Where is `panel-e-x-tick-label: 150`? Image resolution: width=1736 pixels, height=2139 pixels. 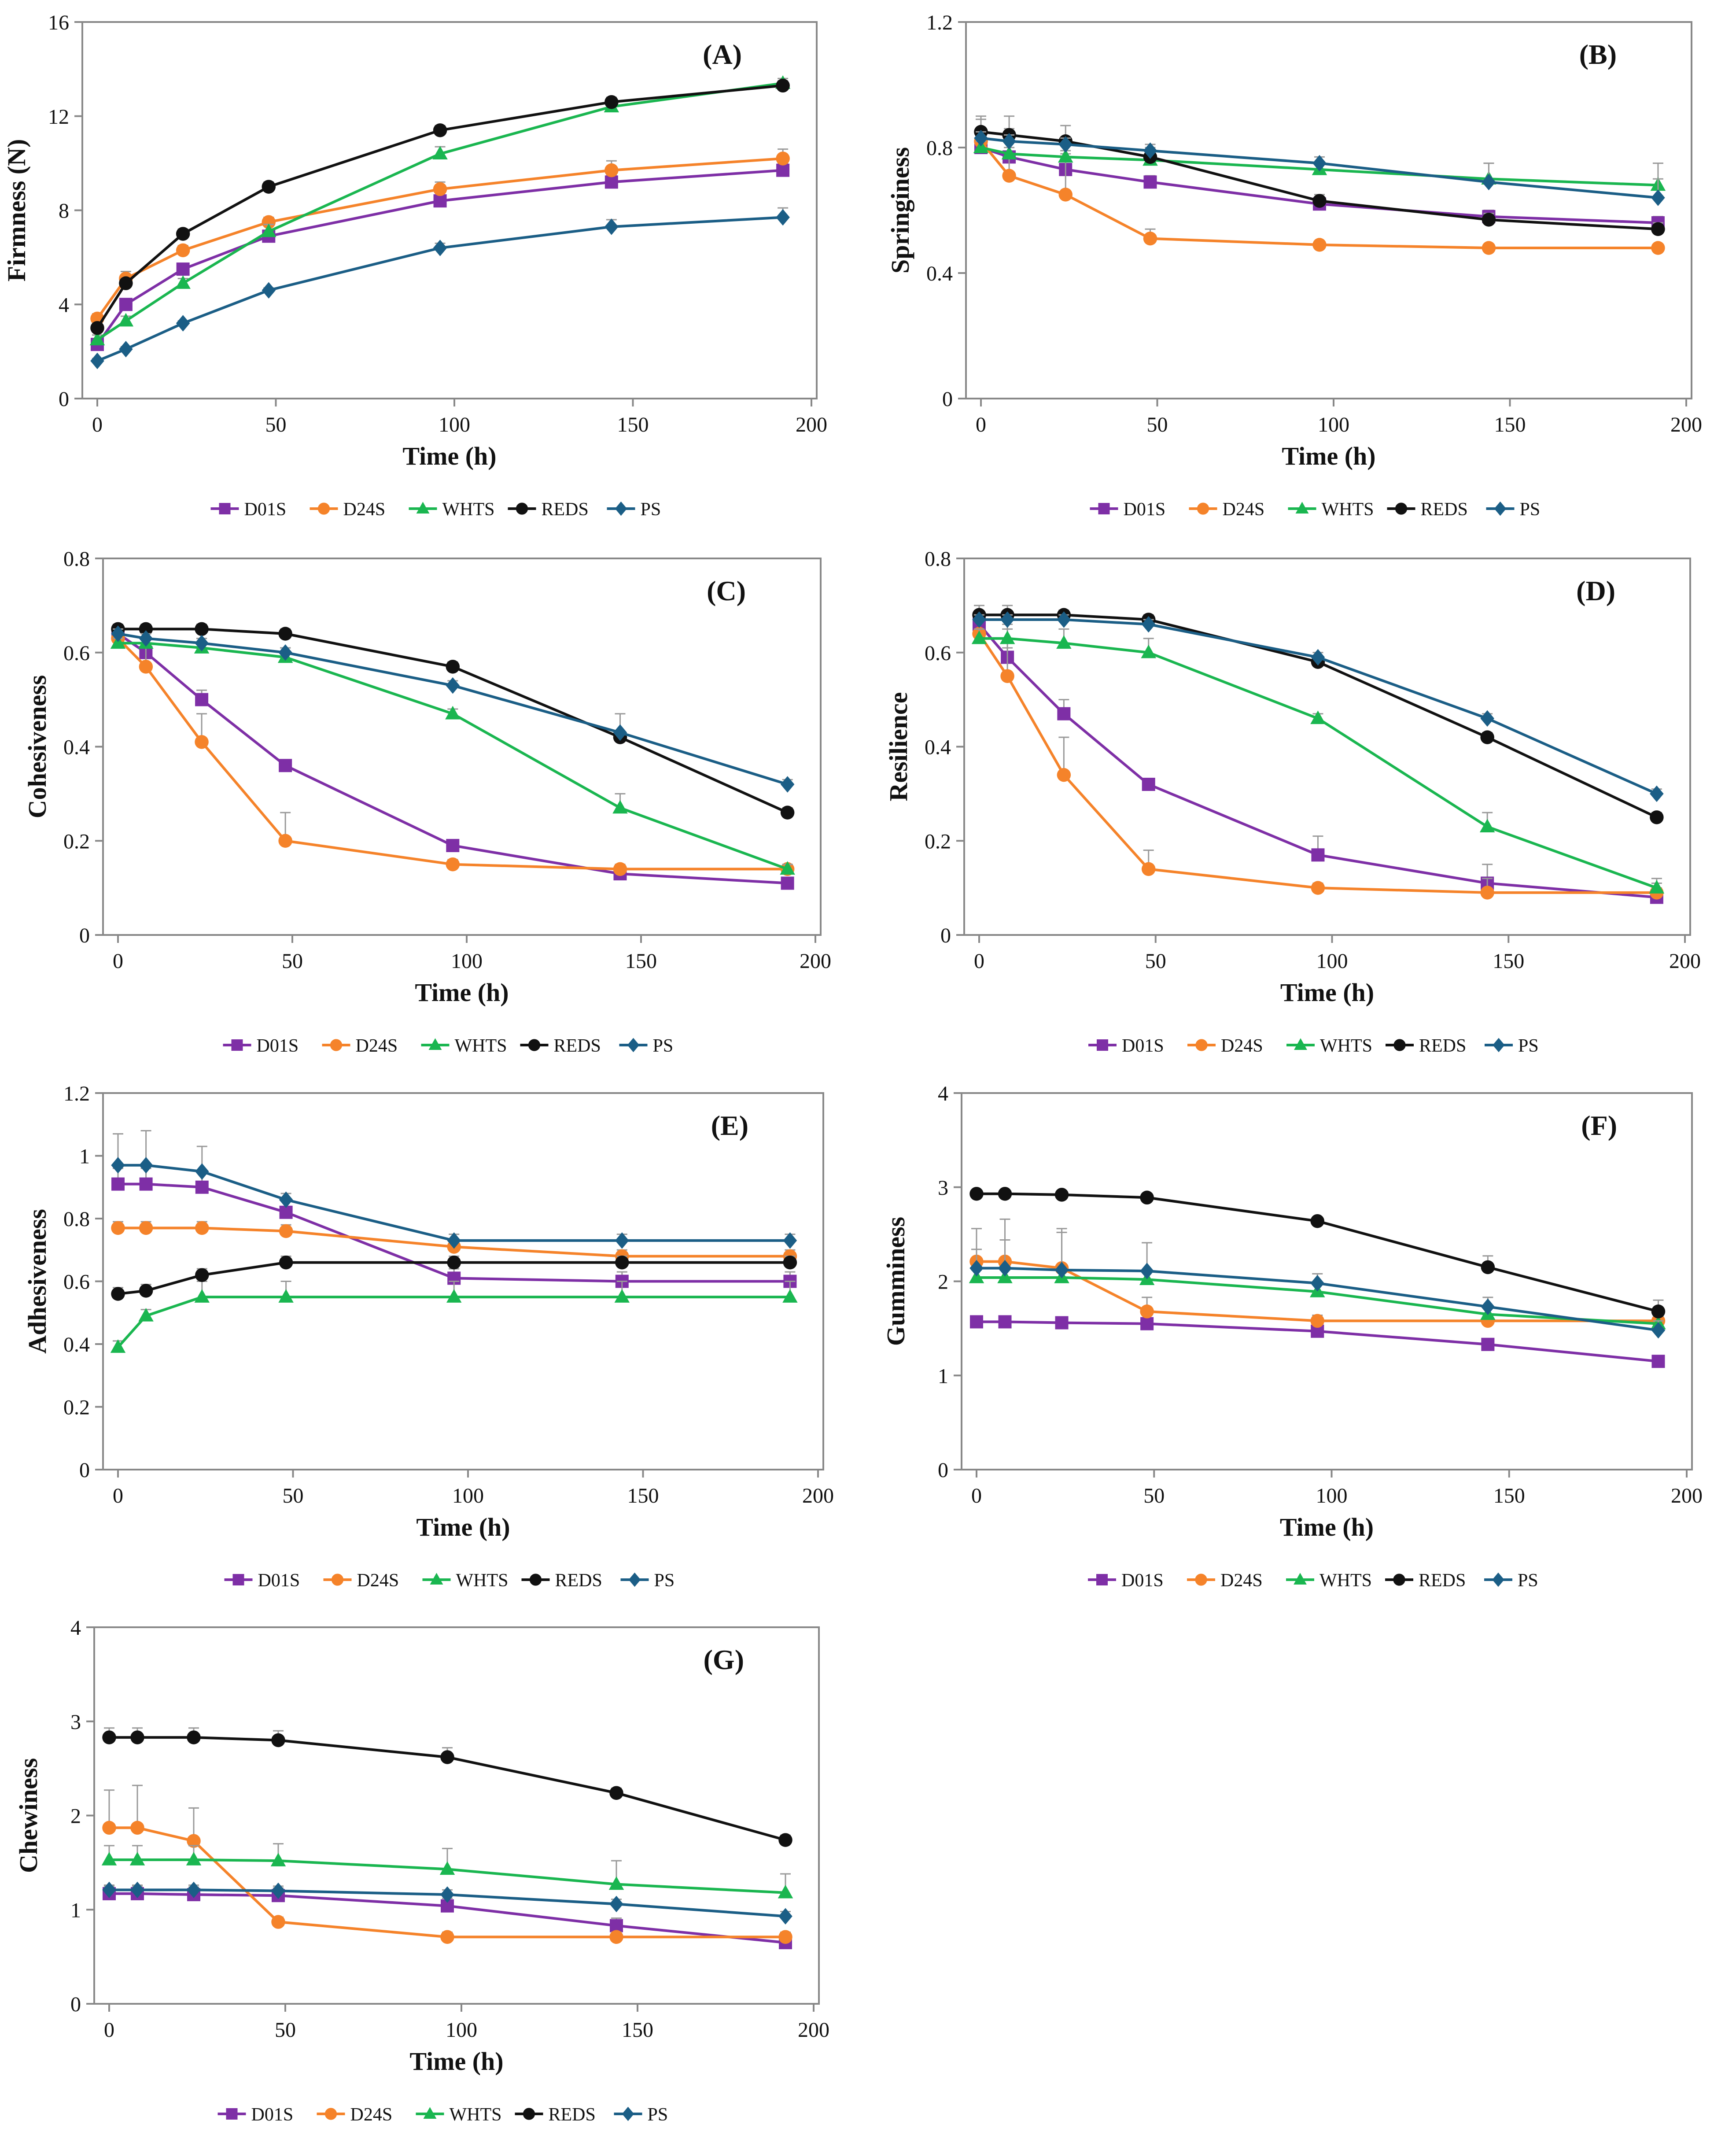
panel-e-x-tick-label: 150 is located at coordinates (643, 1495).